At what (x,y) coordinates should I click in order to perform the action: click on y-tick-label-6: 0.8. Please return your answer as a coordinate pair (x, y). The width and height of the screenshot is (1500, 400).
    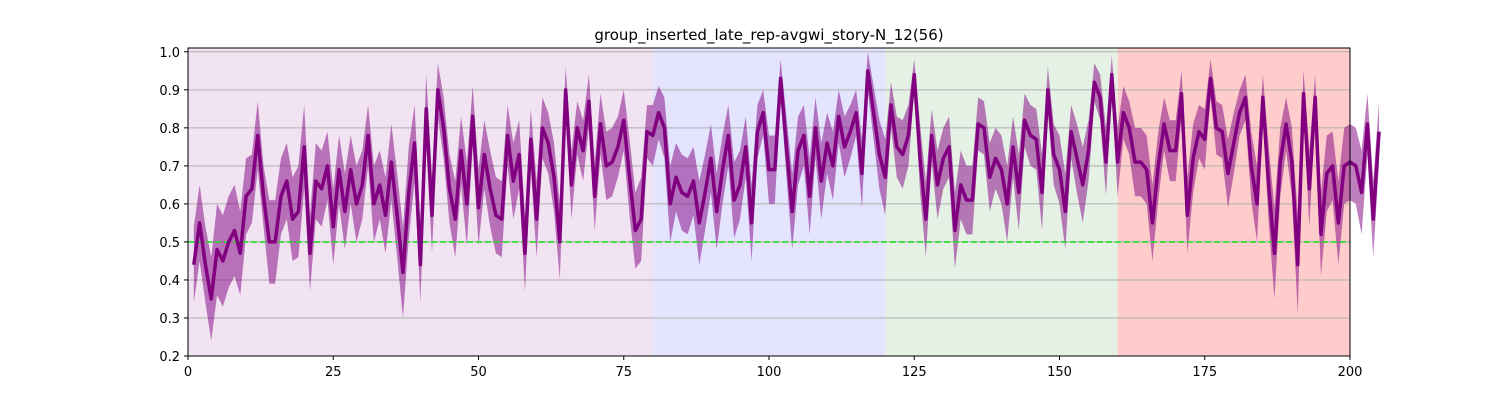
    Looking at the image, I should click on (169, 129).